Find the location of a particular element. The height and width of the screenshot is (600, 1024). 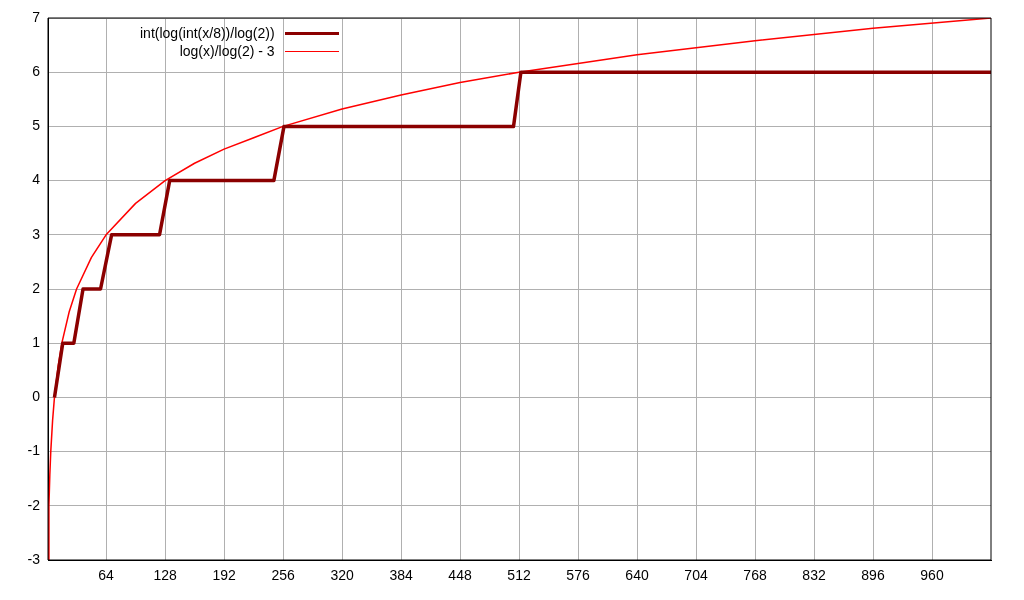

y-tick-label: 2 is located at coordinates (36, 287).